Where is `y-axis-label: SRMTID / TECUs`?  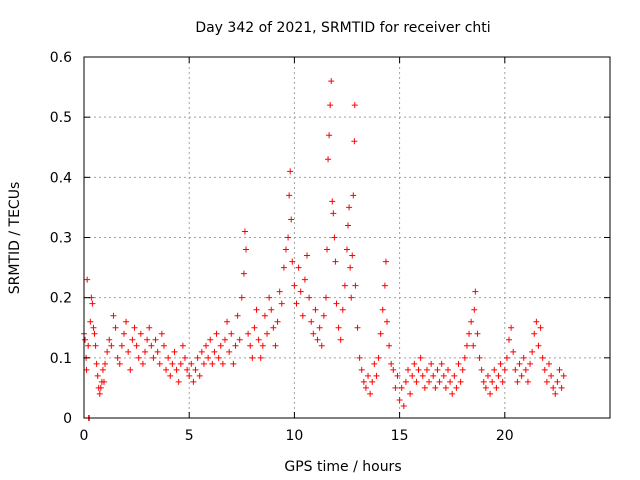 y-axis-label: SRMTID / TECUs is located at coordinates (15, 238).